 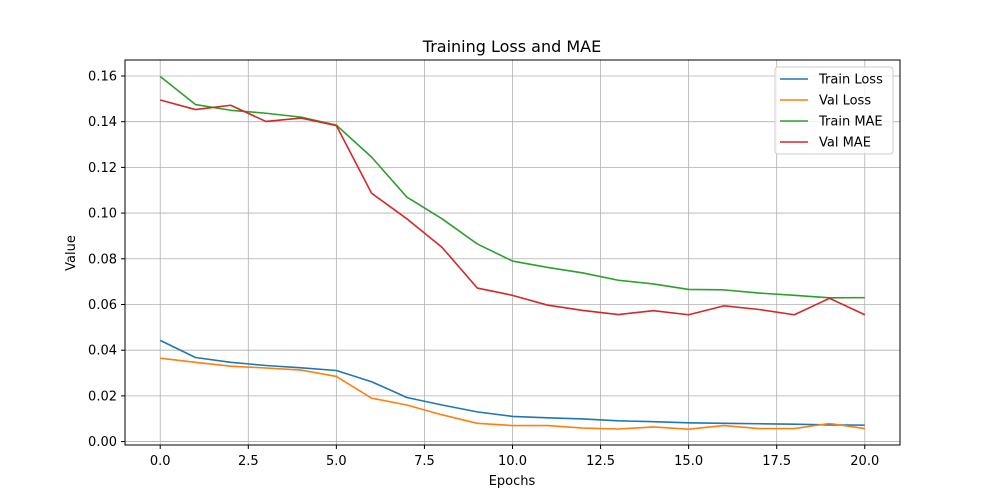 I want to click on x-tick-label: 5.0, so click(x=336, y=461).